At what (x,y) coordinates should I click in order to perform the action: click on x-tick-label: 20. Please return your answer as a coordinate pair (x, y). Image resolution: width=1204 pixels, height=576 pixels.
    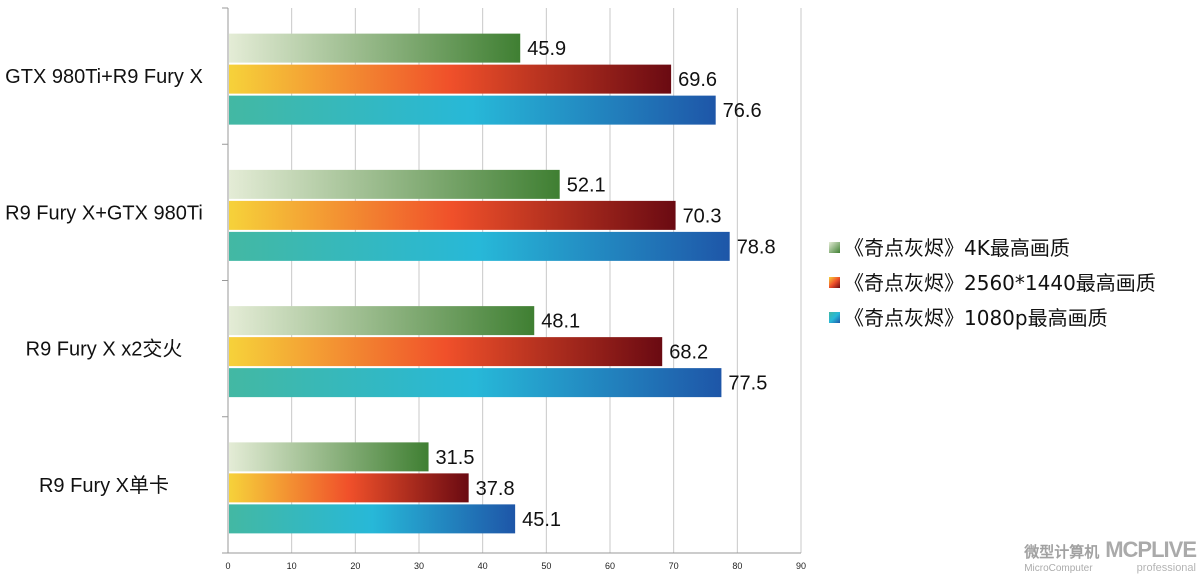
    Looking at the image, I should click on (355, 566).